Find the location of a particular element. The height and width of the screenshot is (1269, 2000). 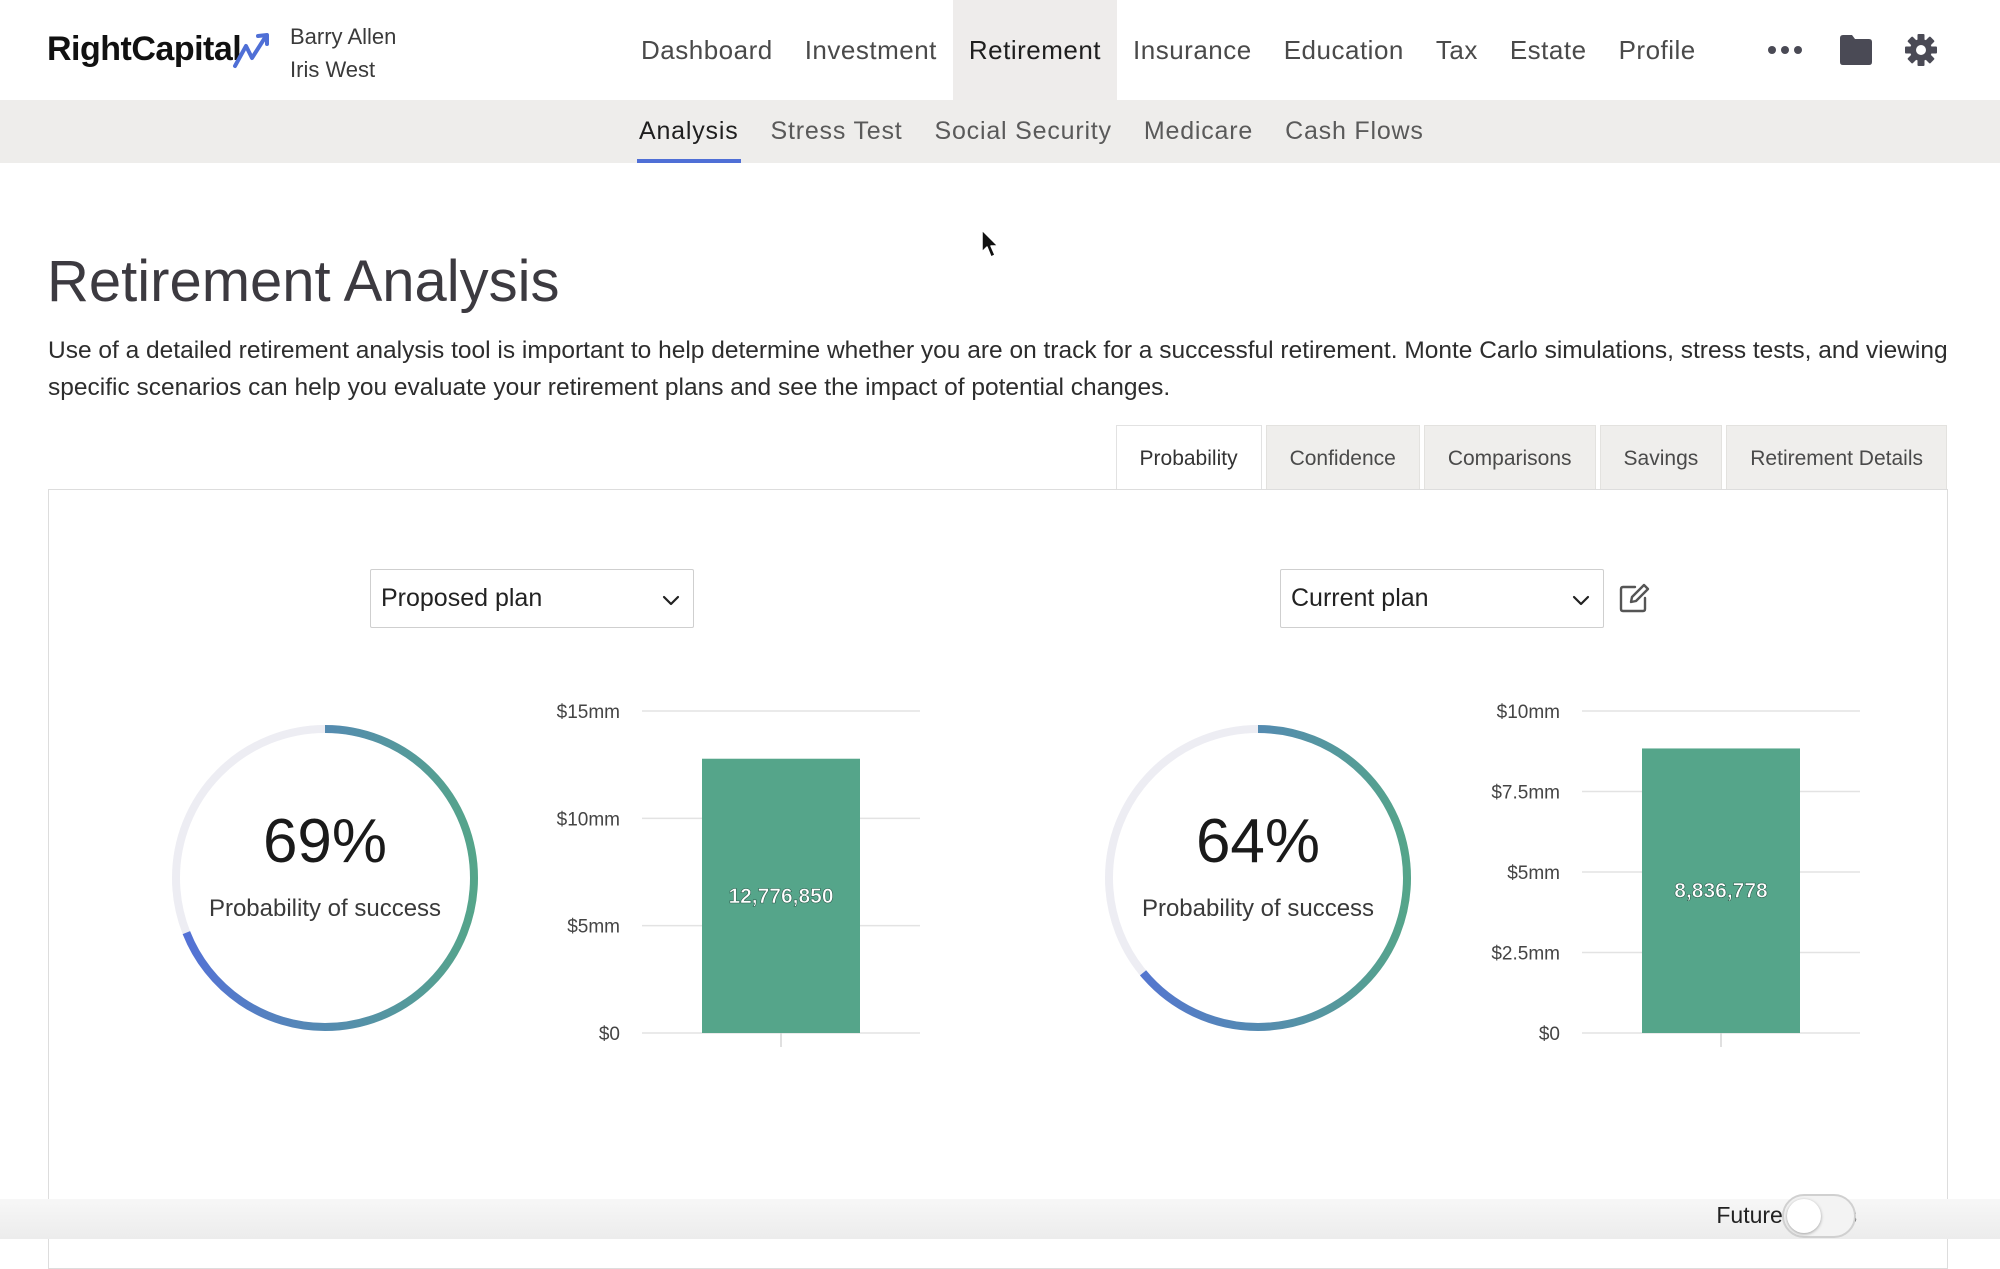

gear-icon is located at coordinates (1921, 50).